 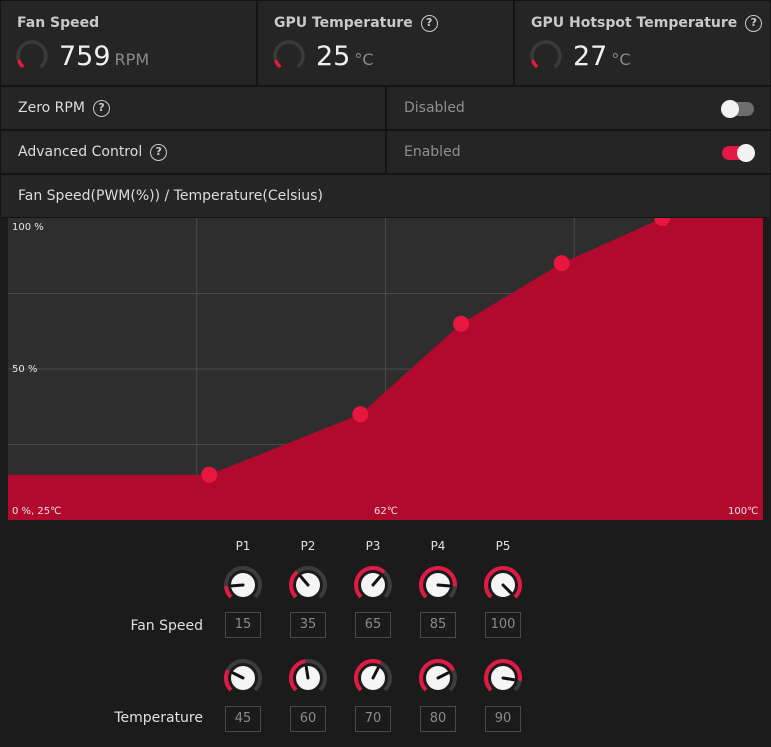 I want to click on temperature-input-p4: 80, so click(x=438, y=719).